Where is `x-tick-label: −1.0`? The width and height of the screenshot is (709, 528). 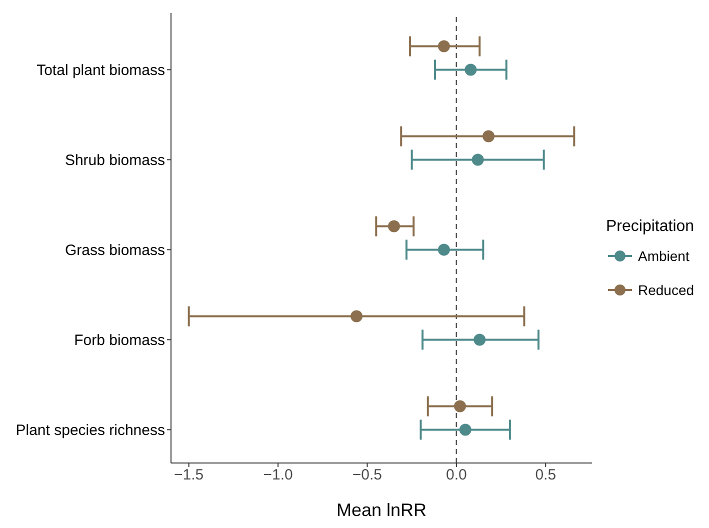
x-tick-label: −1.0 is located at coordinates (278, 475).